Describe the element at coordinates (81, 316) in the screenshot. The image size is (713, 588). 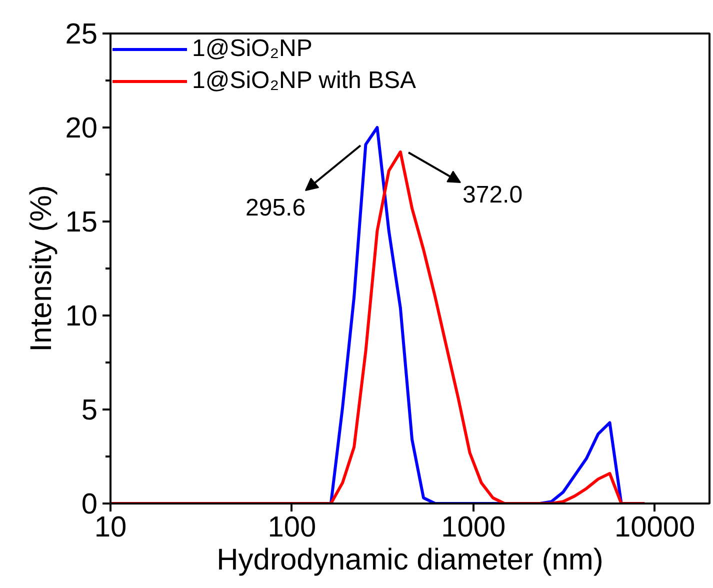
I see `y-tick-label: 10` at that location.